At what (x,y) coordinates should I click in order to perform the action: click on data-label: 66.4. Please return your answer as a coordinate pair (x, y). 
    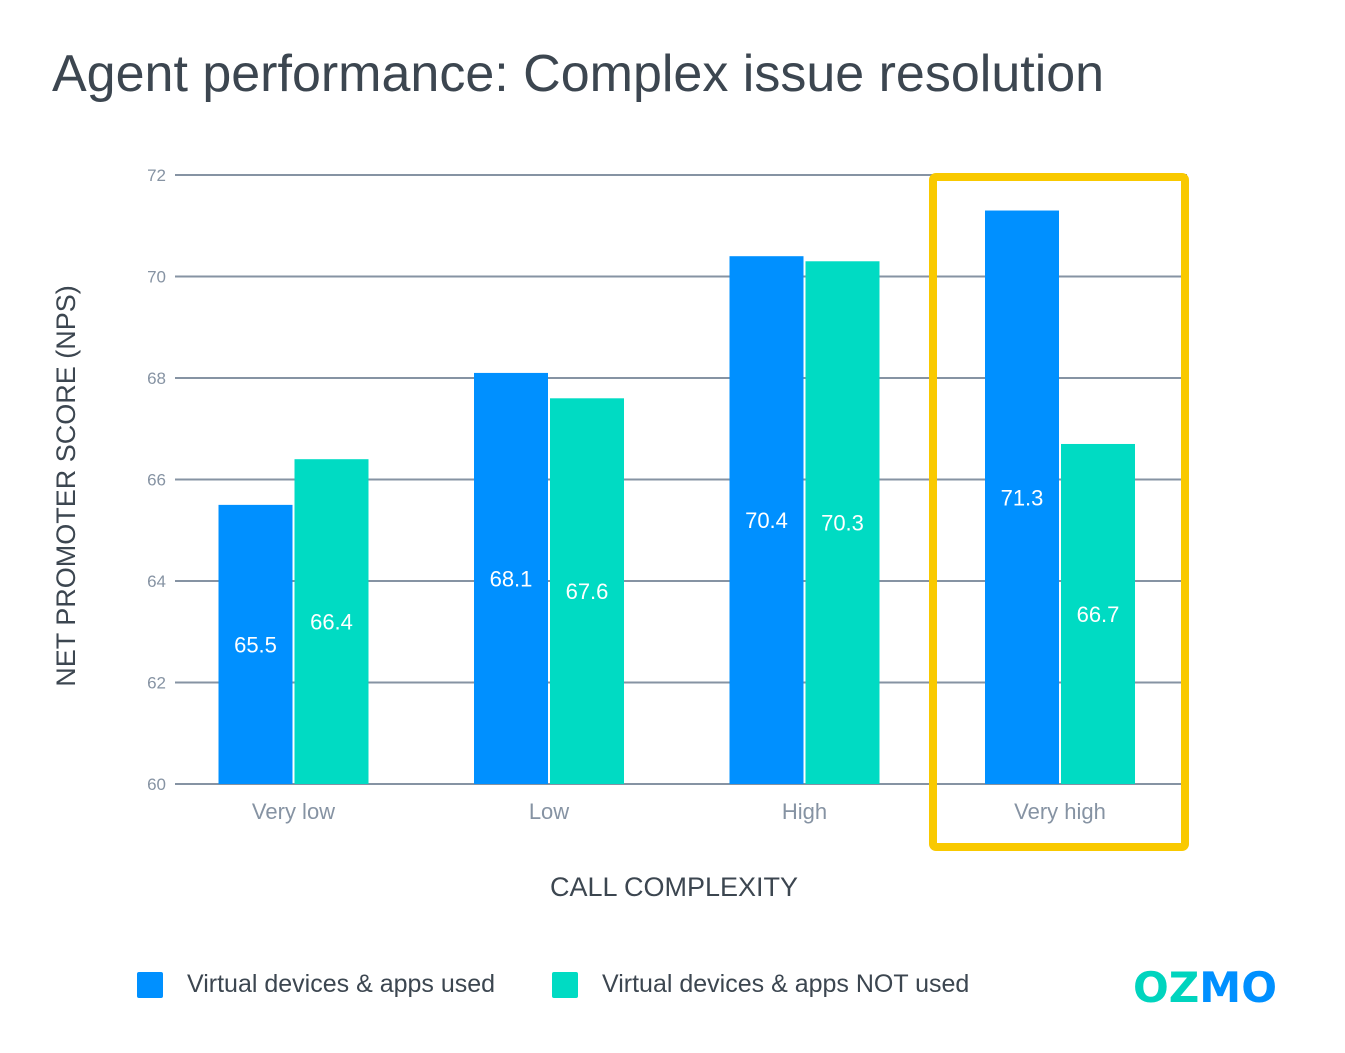
    Looking at the image, I should click on (331, 622).